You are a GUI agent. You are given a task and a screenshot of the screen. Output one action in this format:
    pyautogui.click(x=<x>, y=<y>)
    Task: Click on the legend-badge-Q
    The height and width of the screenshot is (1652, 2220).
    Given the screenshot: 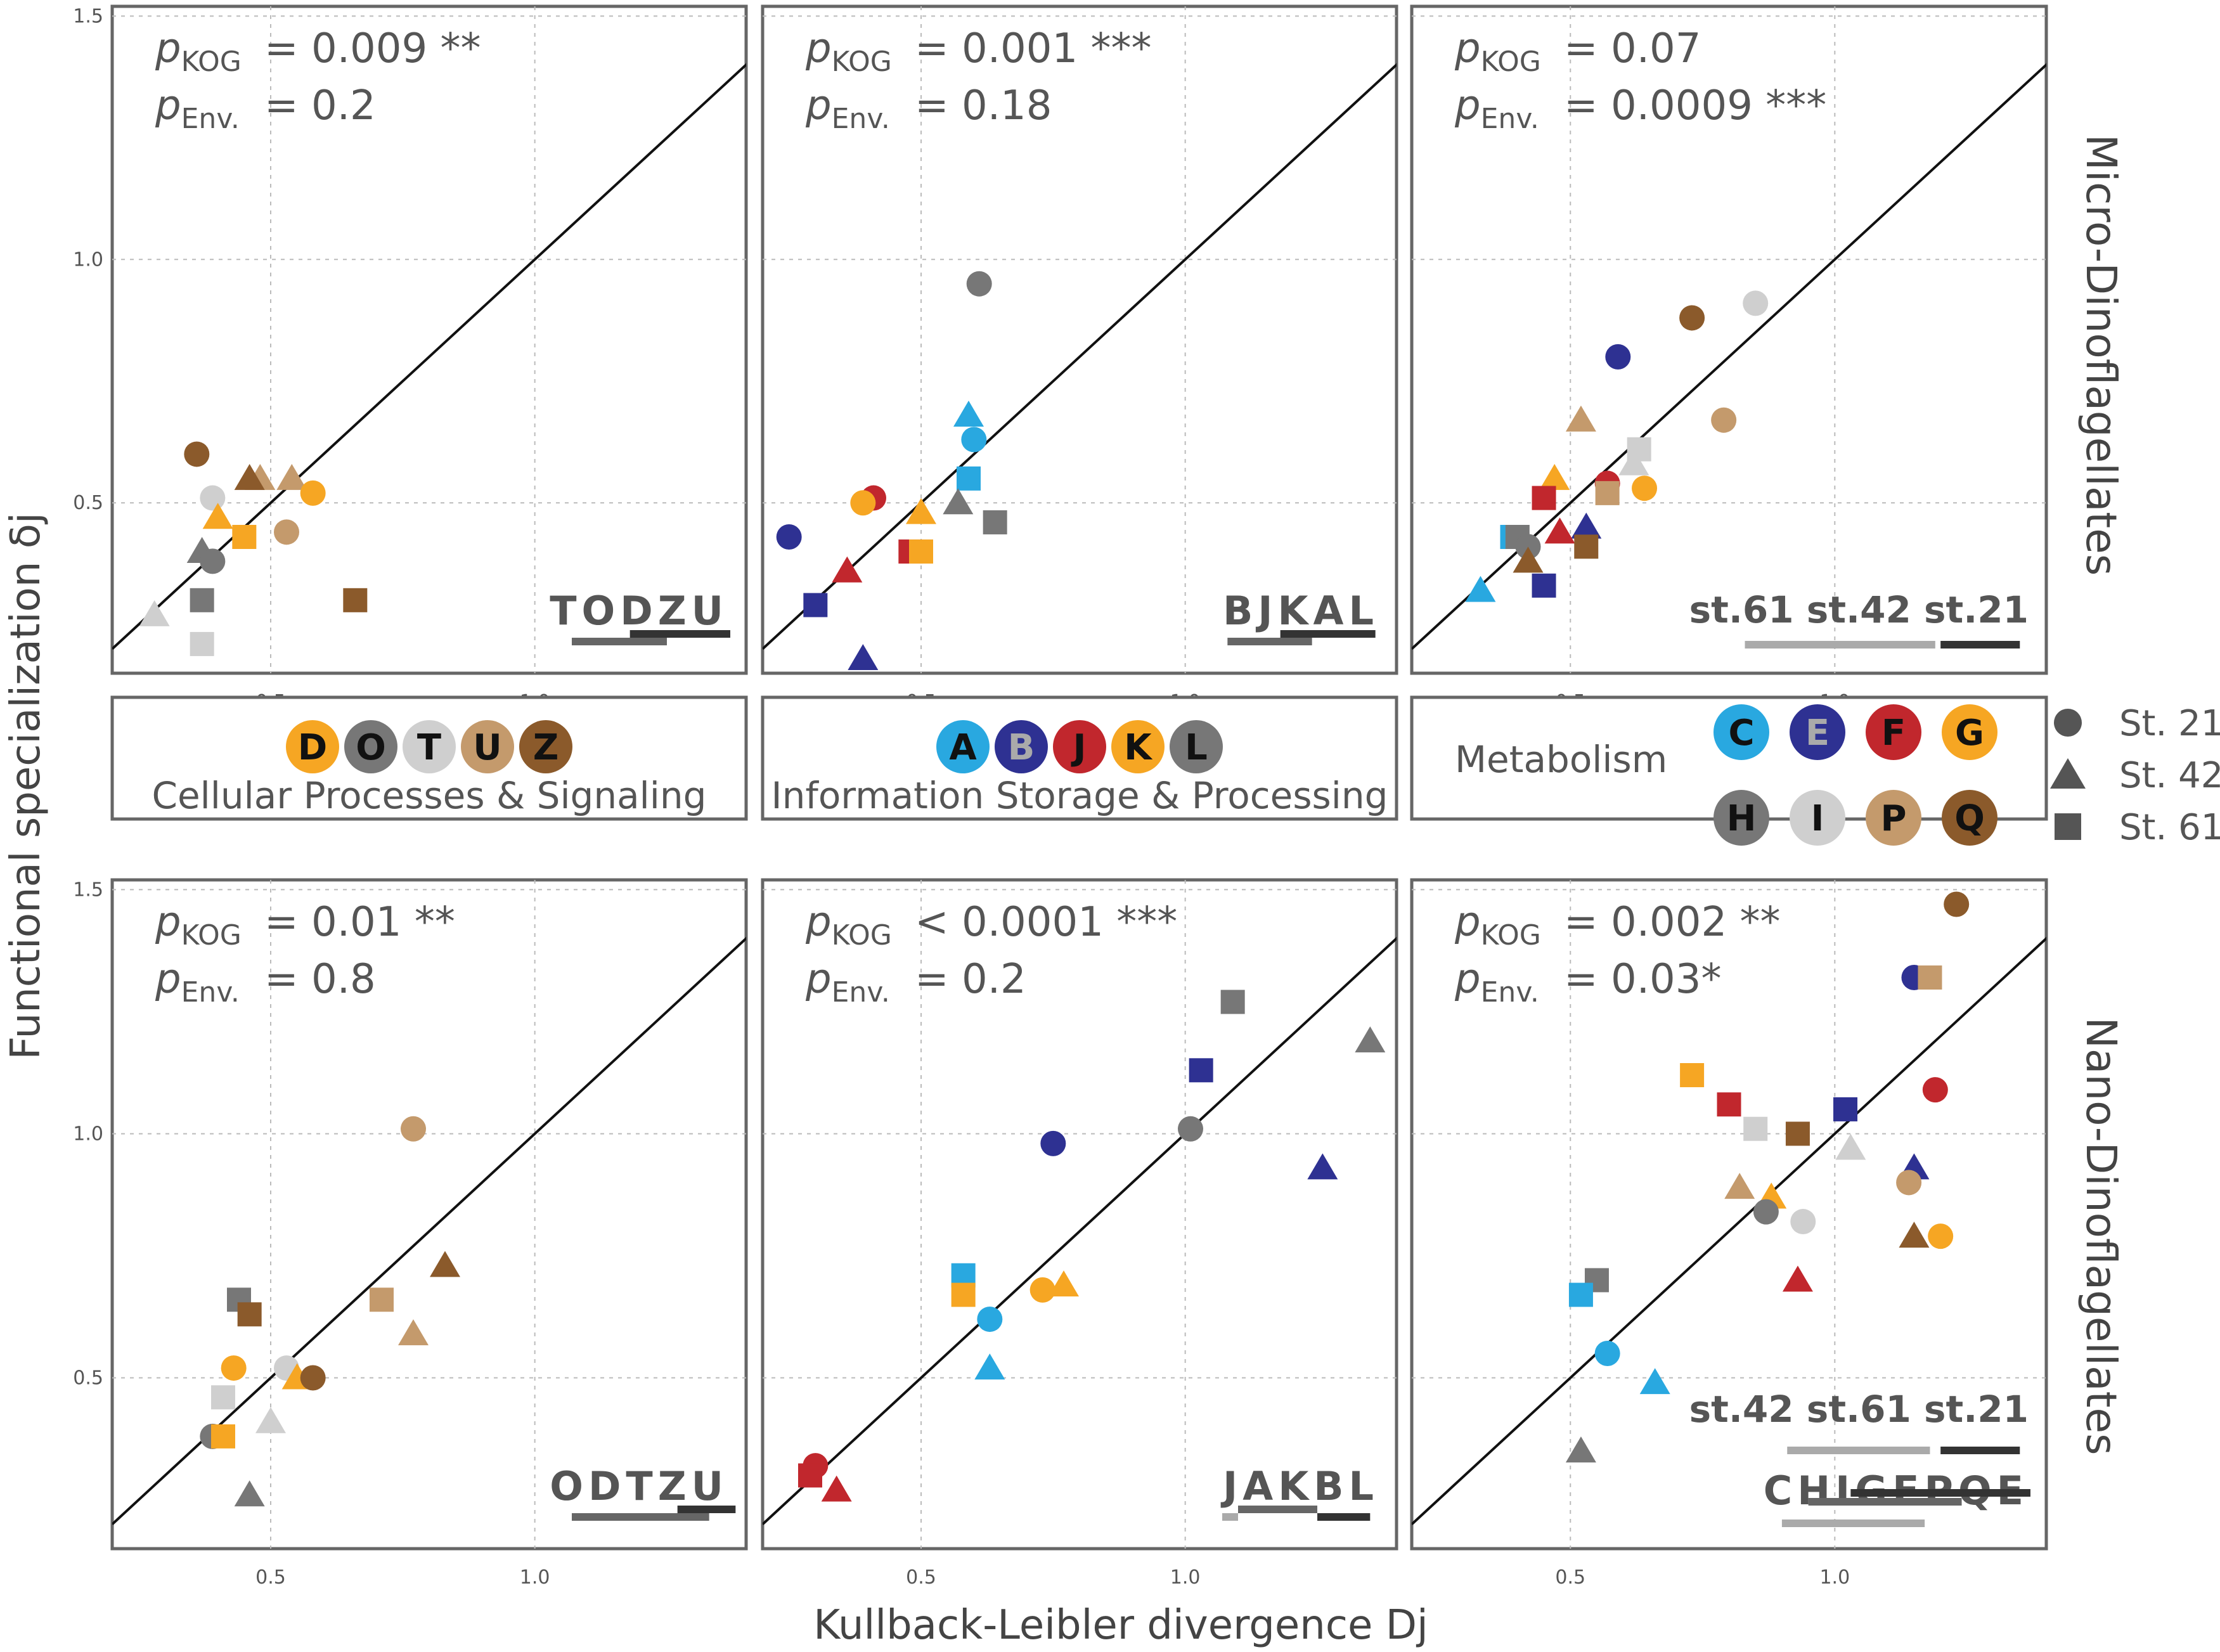 What is the action you would take?
    pyautogui.click(x=1969, y=818)
    